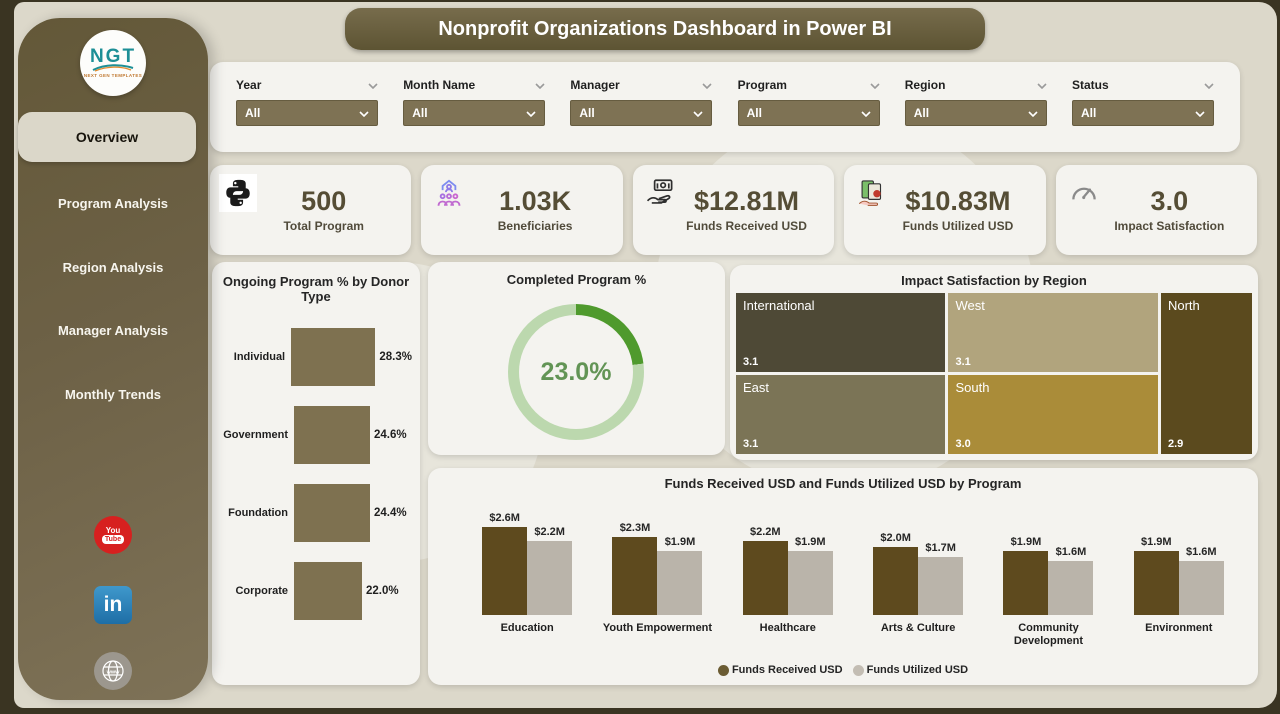 The image size is (1280, 714). What do you see at coordinates (958, 201) in the screenshot?
I see `kpi-value: $10.83M` at bounding box center [958, 201].